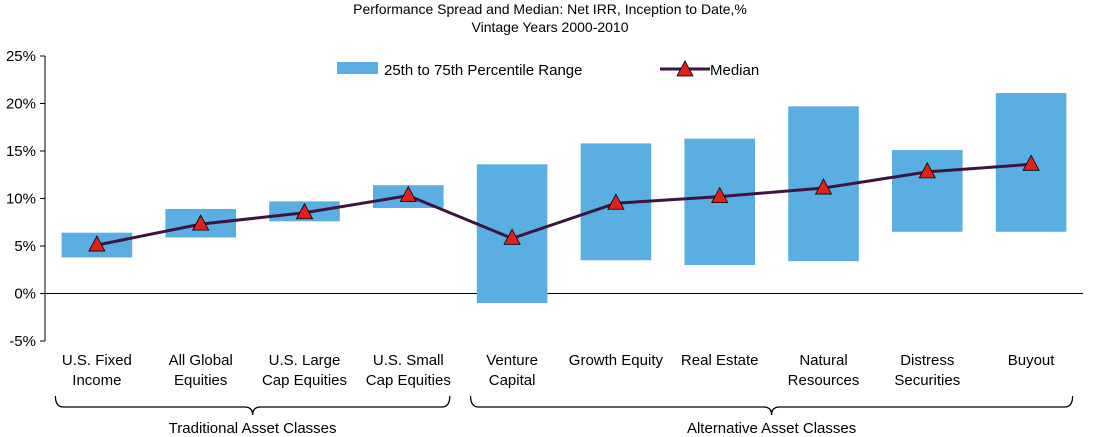 This screenshot has height=437, width=1100. Describe the element at coordinates (512, 380) in the screenshot. I see `category-label: Capital` at that location.